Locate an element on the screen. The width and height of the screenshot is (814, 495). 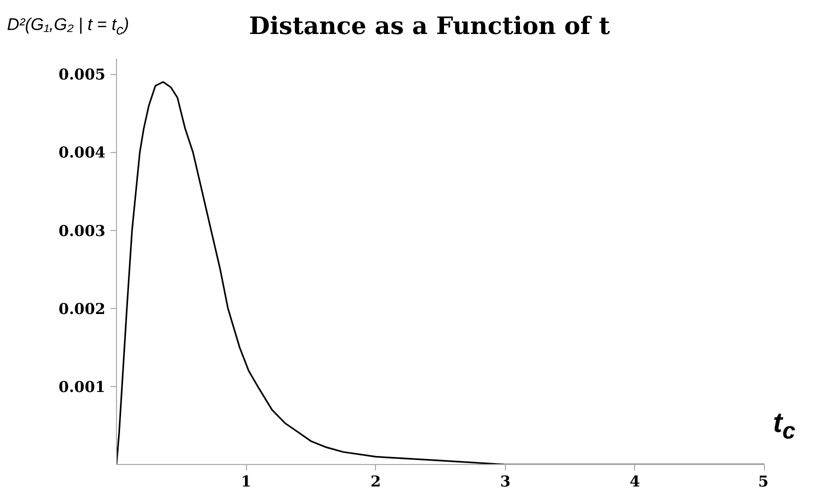
y-tick-label: 0.002 is located at coordinates (82, 309).